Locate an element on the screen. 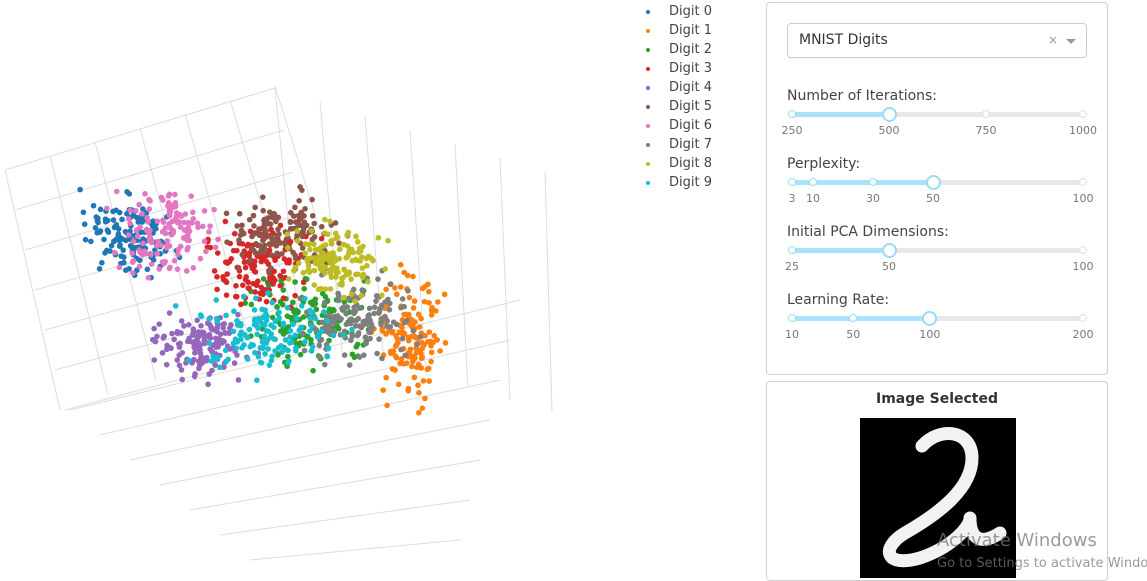  legend-item: Digit 0 is located at coordinates (679, 11).